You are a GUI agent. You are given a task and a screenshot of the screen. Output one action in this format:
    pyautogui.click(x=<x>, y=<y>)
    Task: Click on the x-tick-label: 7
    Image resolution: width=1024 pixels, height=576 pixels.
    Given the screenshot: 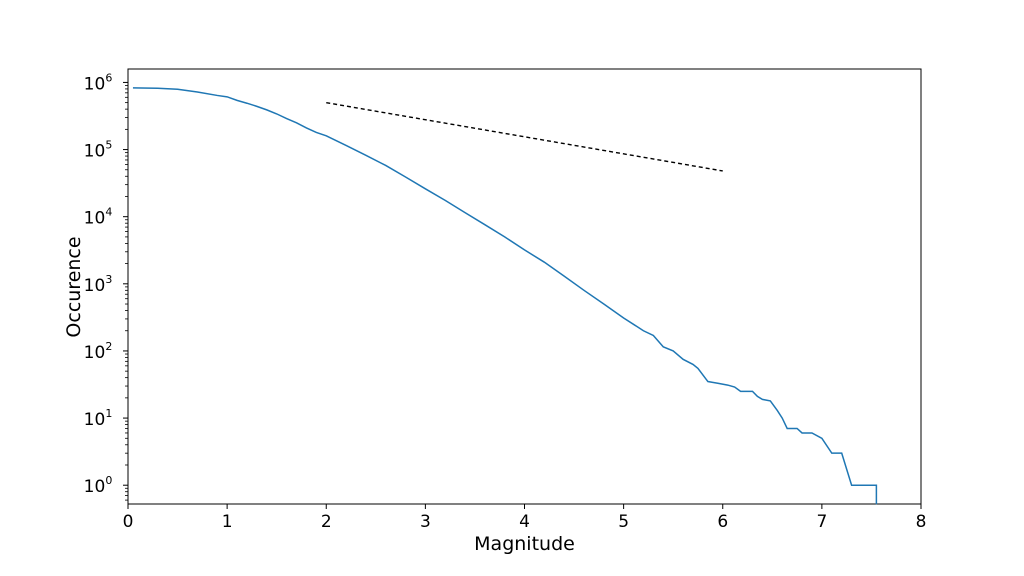 What is the action you would take?
    pyautogui.click(x=821, y=522)
    